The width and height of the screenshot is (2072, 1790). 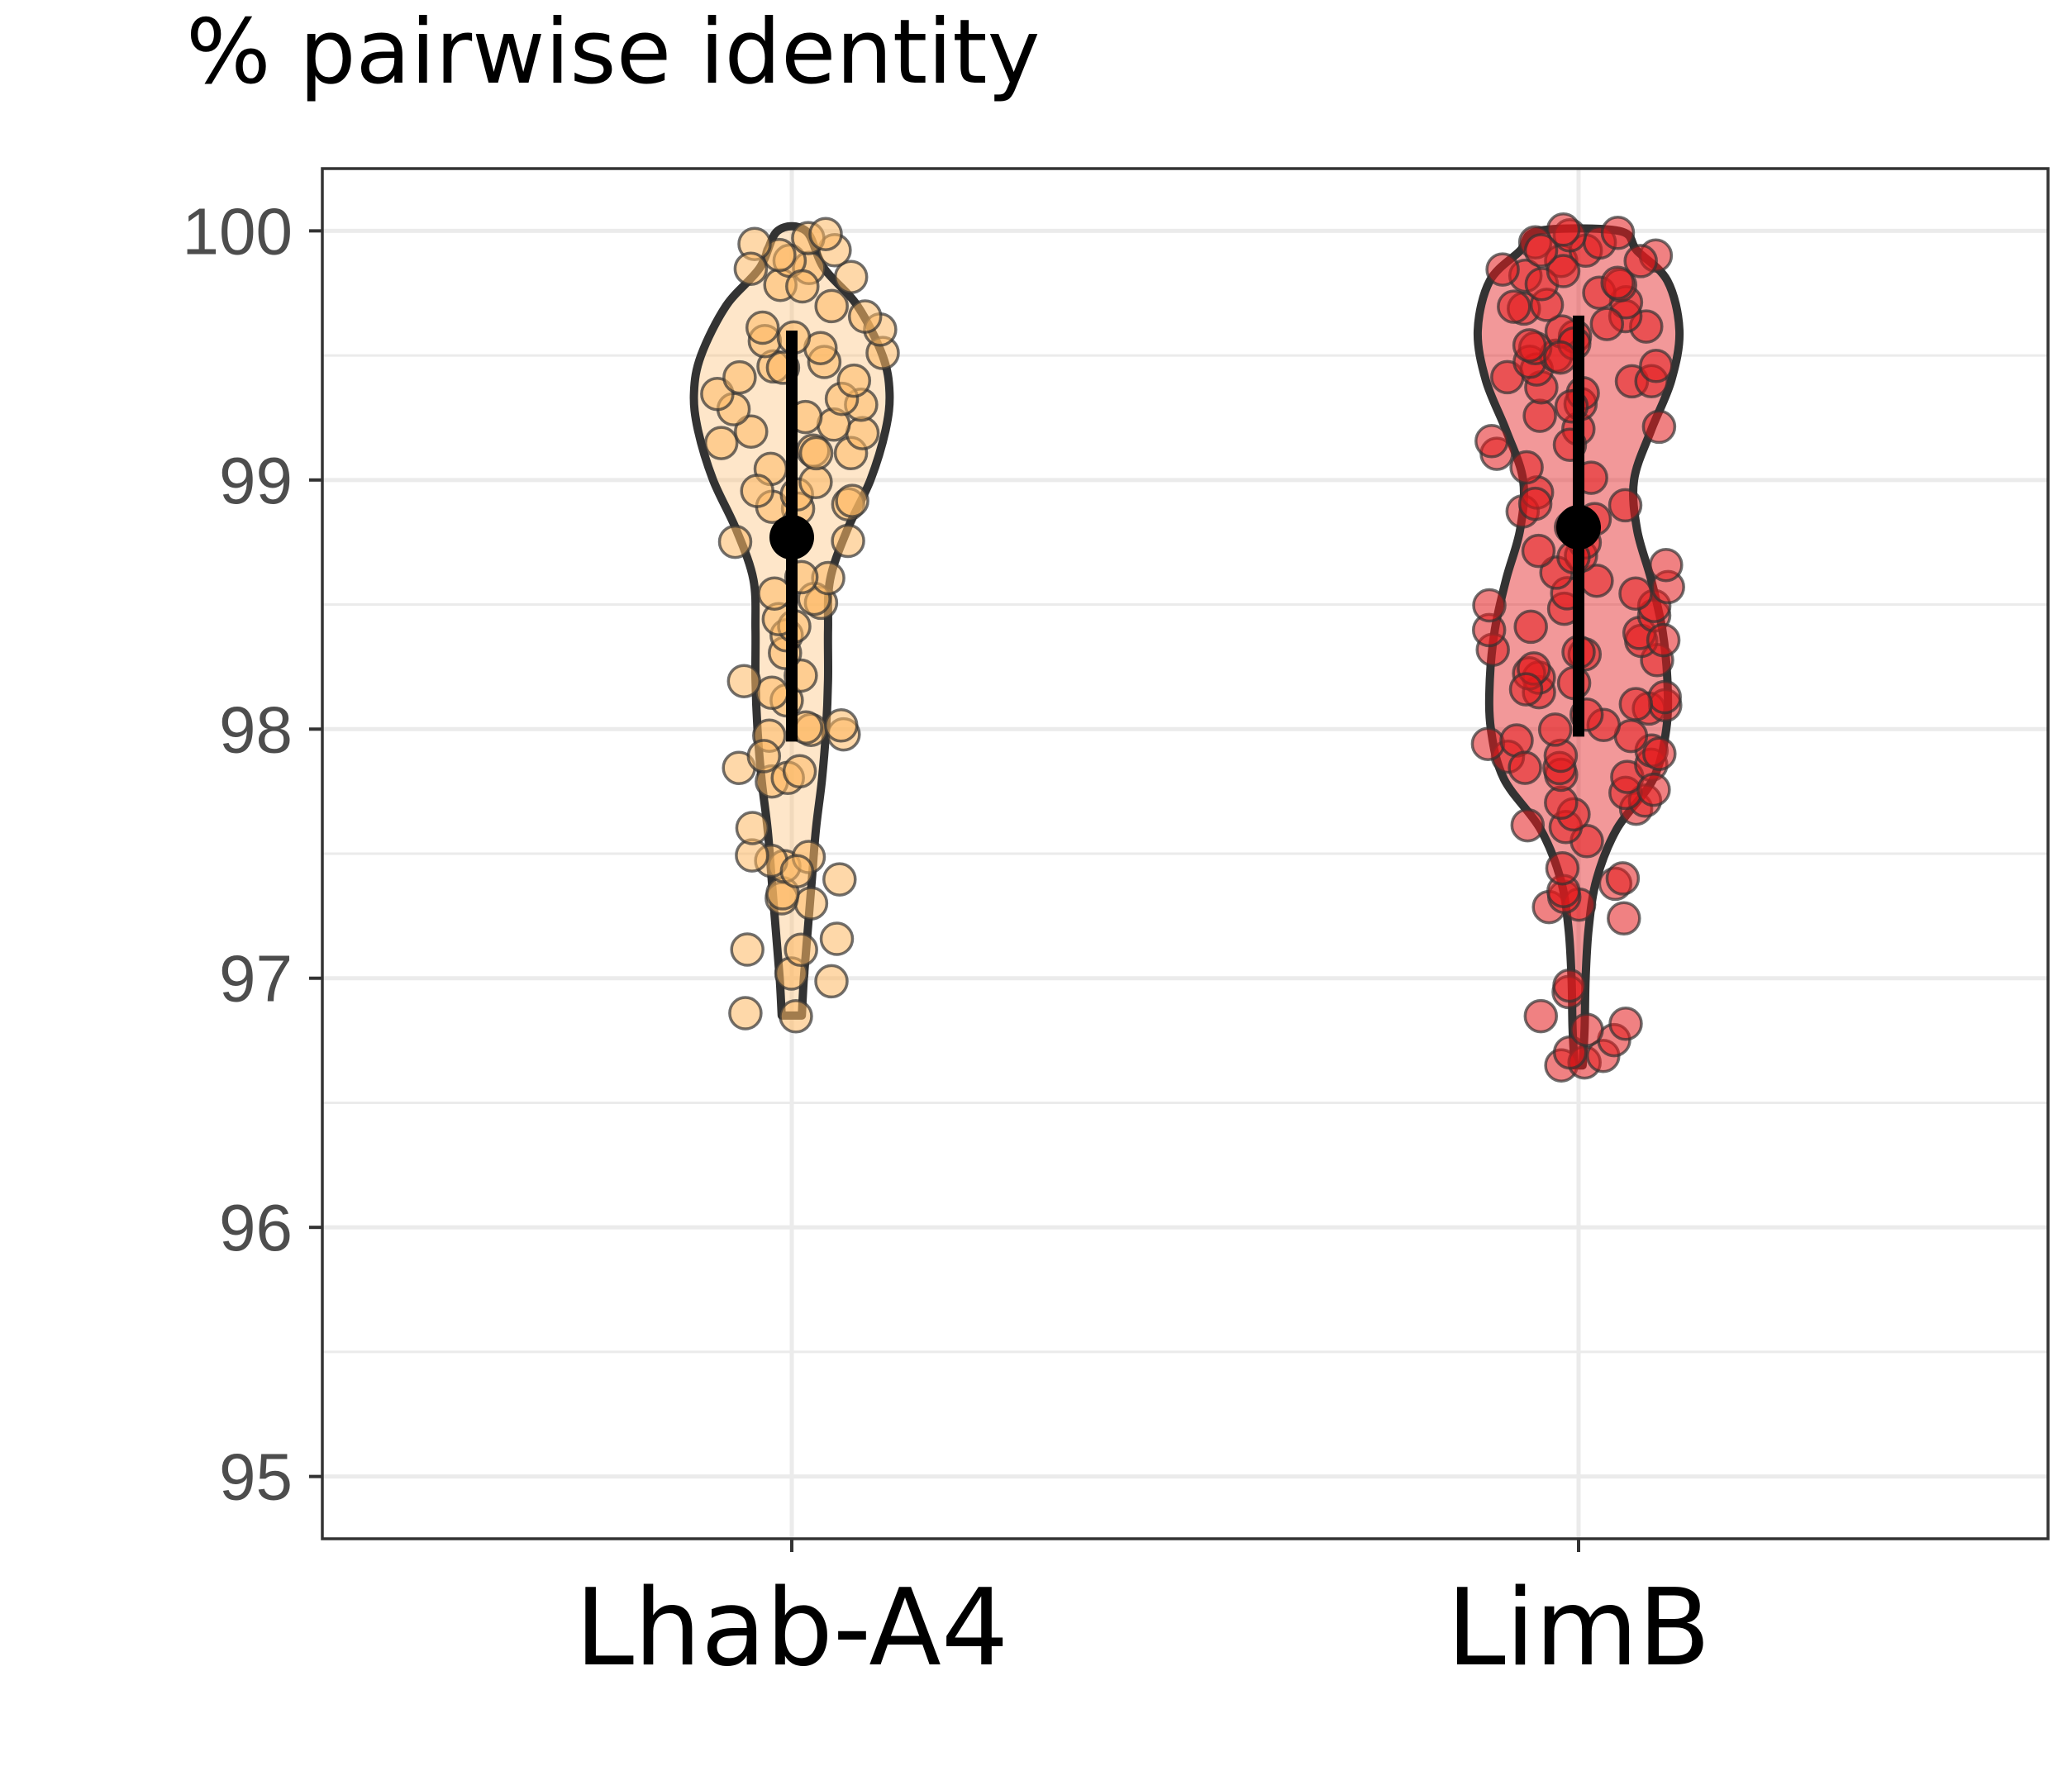 What do you see at coordinates (256, 1227) in the screenshot?
I see `y-tick-label-96: 96` at bounding box center [256, 1227].